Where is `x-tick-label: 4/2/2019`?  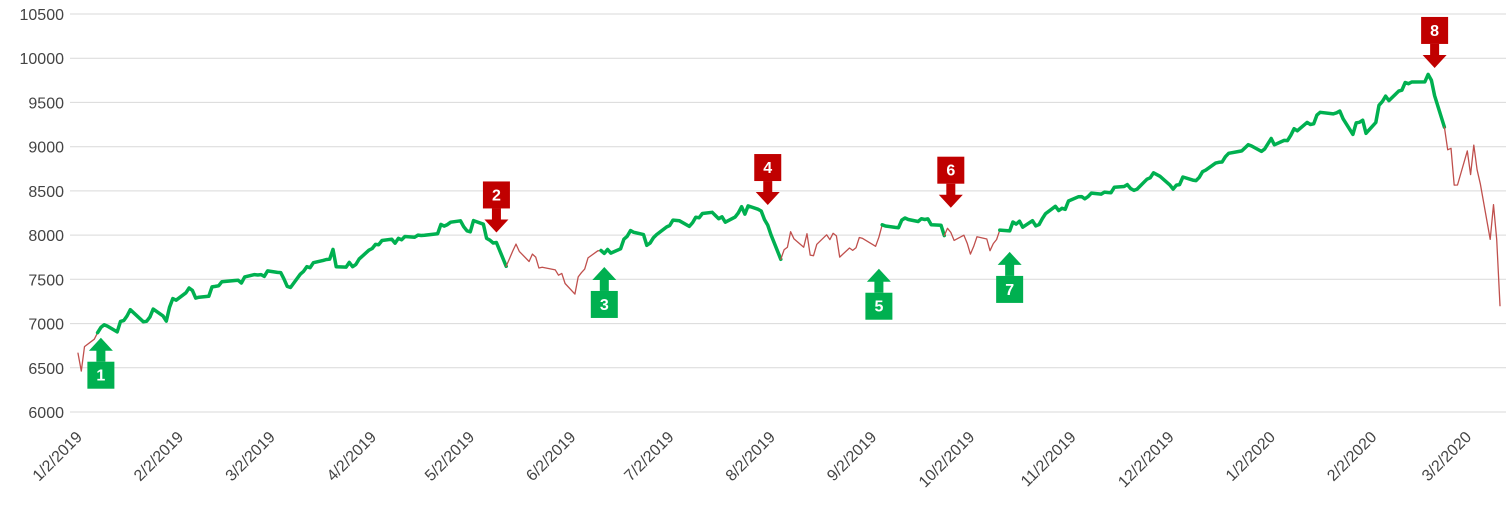 x-tick-label: 4/2/2019 is located at coordinates (352, 457).